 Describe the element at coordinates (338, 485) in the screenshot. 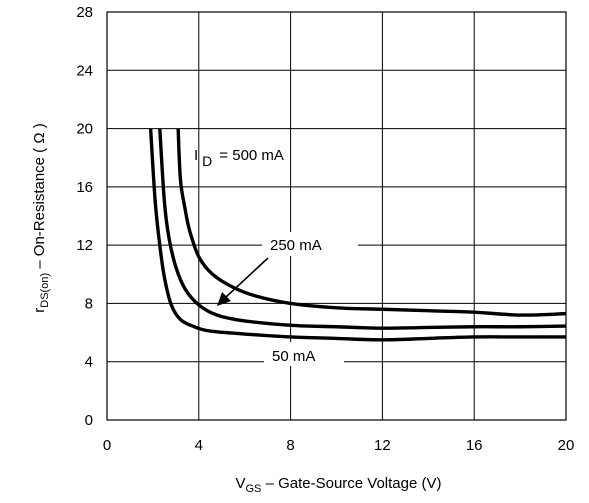

I see `x-axis-label: VGS – Gate-Source Voltage (V)` at that location.